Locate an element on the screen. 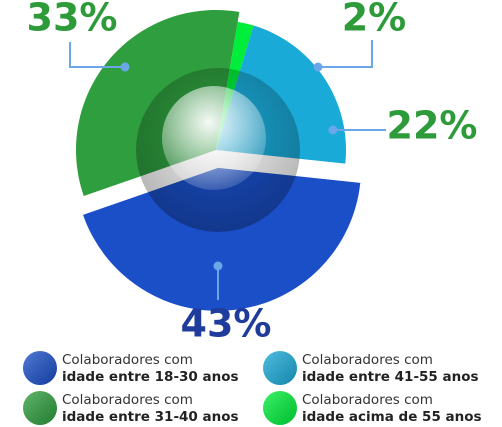 This screenshot has width=502, height=427. legend-label: idade acima de 55 anos is located at coordinates (392, 417).